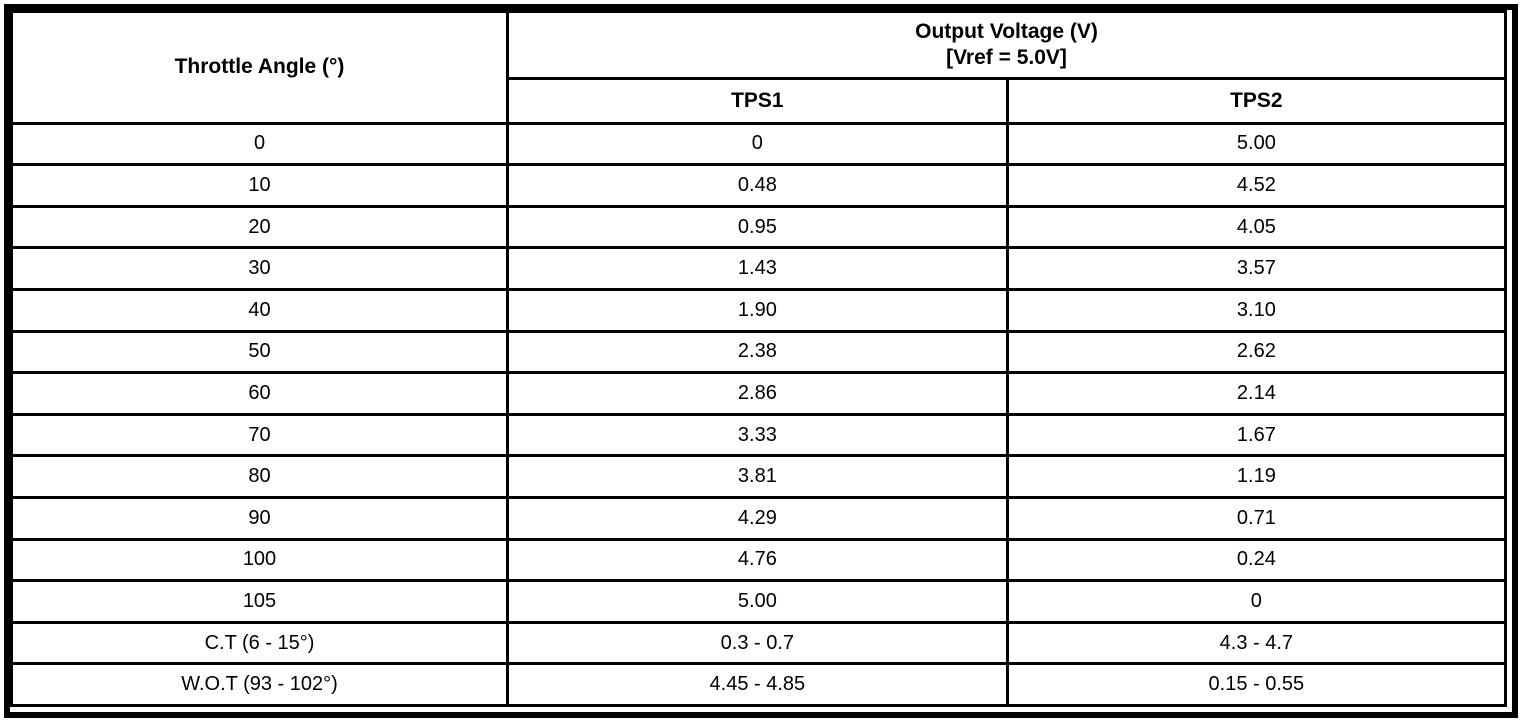  I want to click on throttle-angle-cell: 60, so click(259, 393).